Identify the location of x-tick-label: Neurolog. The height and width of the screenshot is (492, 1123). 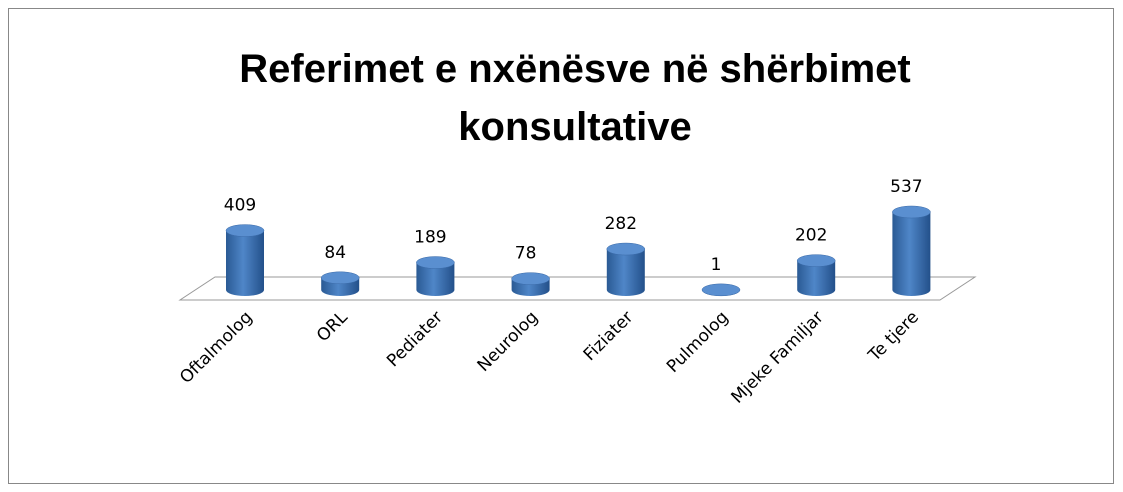
(508, 341).